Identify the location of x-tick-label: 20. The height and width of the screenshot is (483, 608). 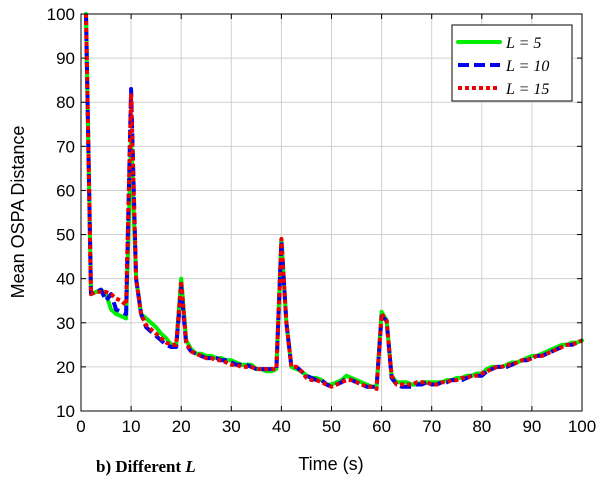
(181, 426).